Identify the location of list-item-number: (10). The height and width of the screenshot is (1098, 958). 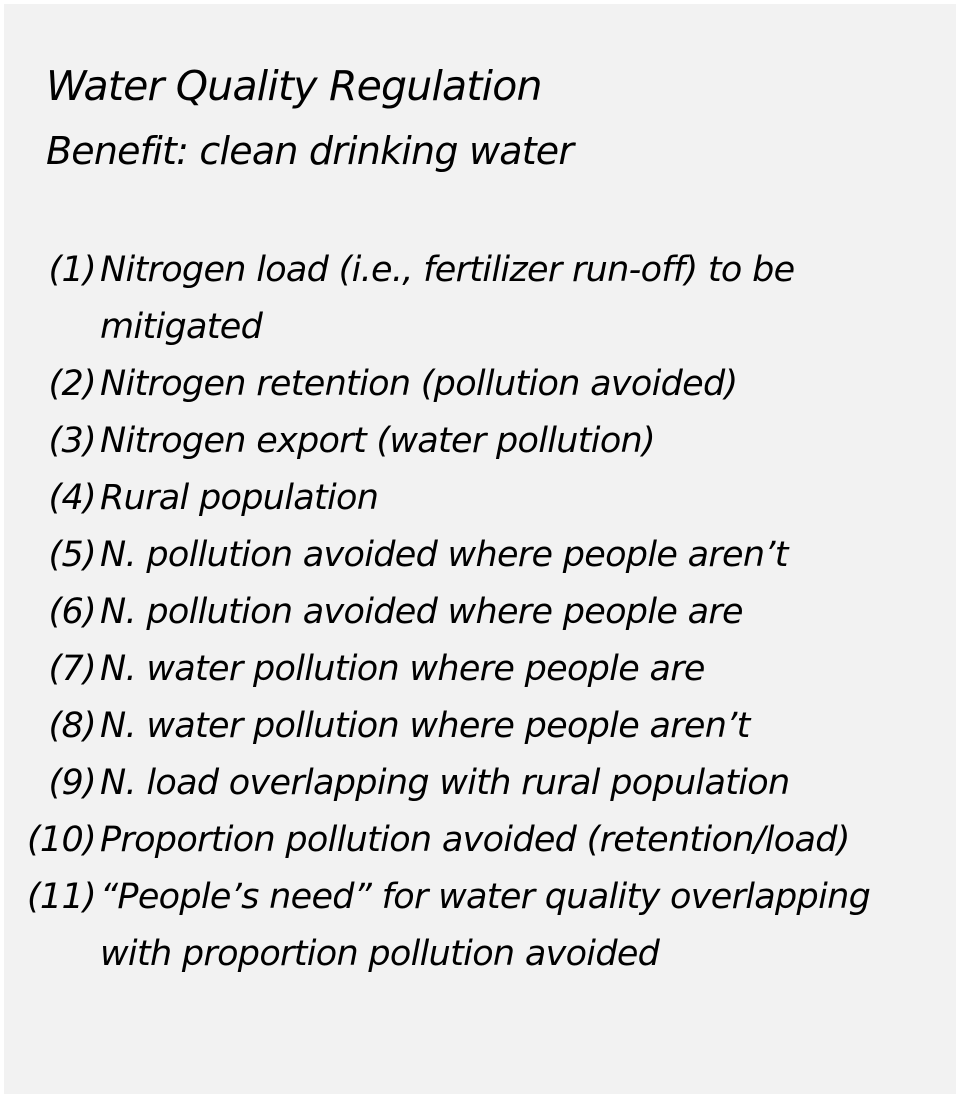
(61, 840).